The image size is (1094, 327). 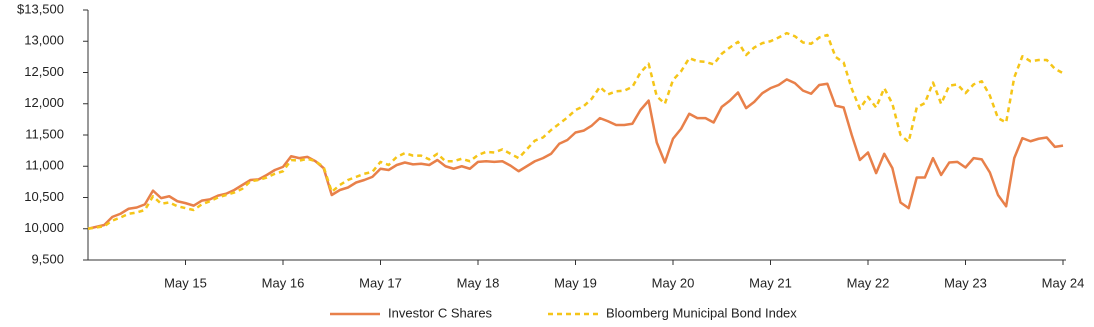 I want to click on x-tick-label: May 24, so click(x=1063, y=282).